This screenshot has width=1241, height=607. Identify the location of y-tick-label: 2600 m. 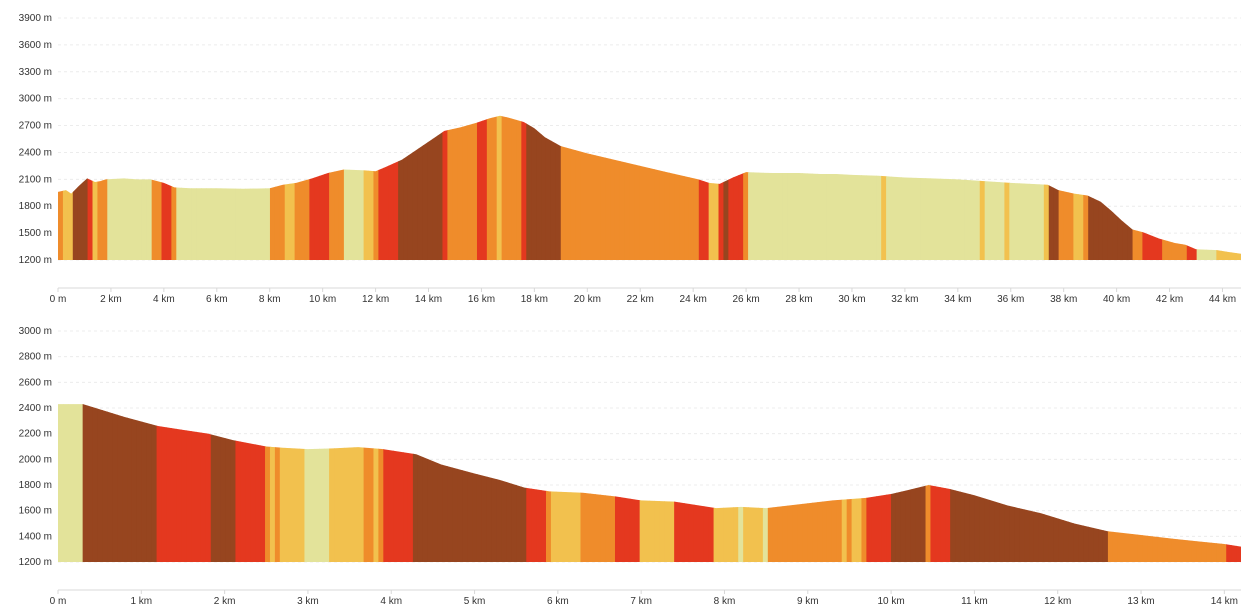
(35, 382).